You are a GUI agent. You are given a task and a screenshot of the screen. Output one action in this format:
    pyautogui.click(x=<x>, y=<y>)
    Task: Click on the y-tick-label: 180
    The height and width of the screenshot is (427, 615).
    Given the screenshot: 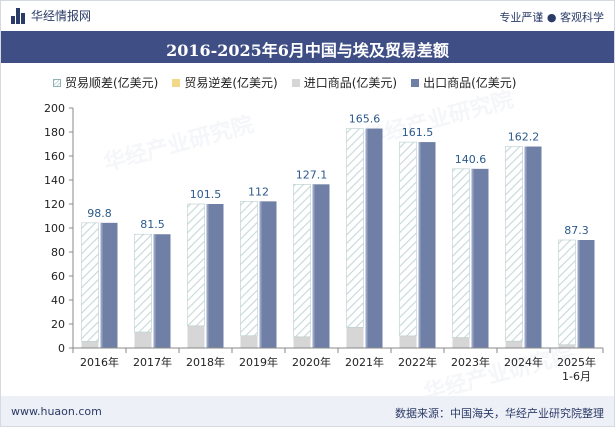 What is the action you would take?
    pyautogui.click(x=54, y=132)
    